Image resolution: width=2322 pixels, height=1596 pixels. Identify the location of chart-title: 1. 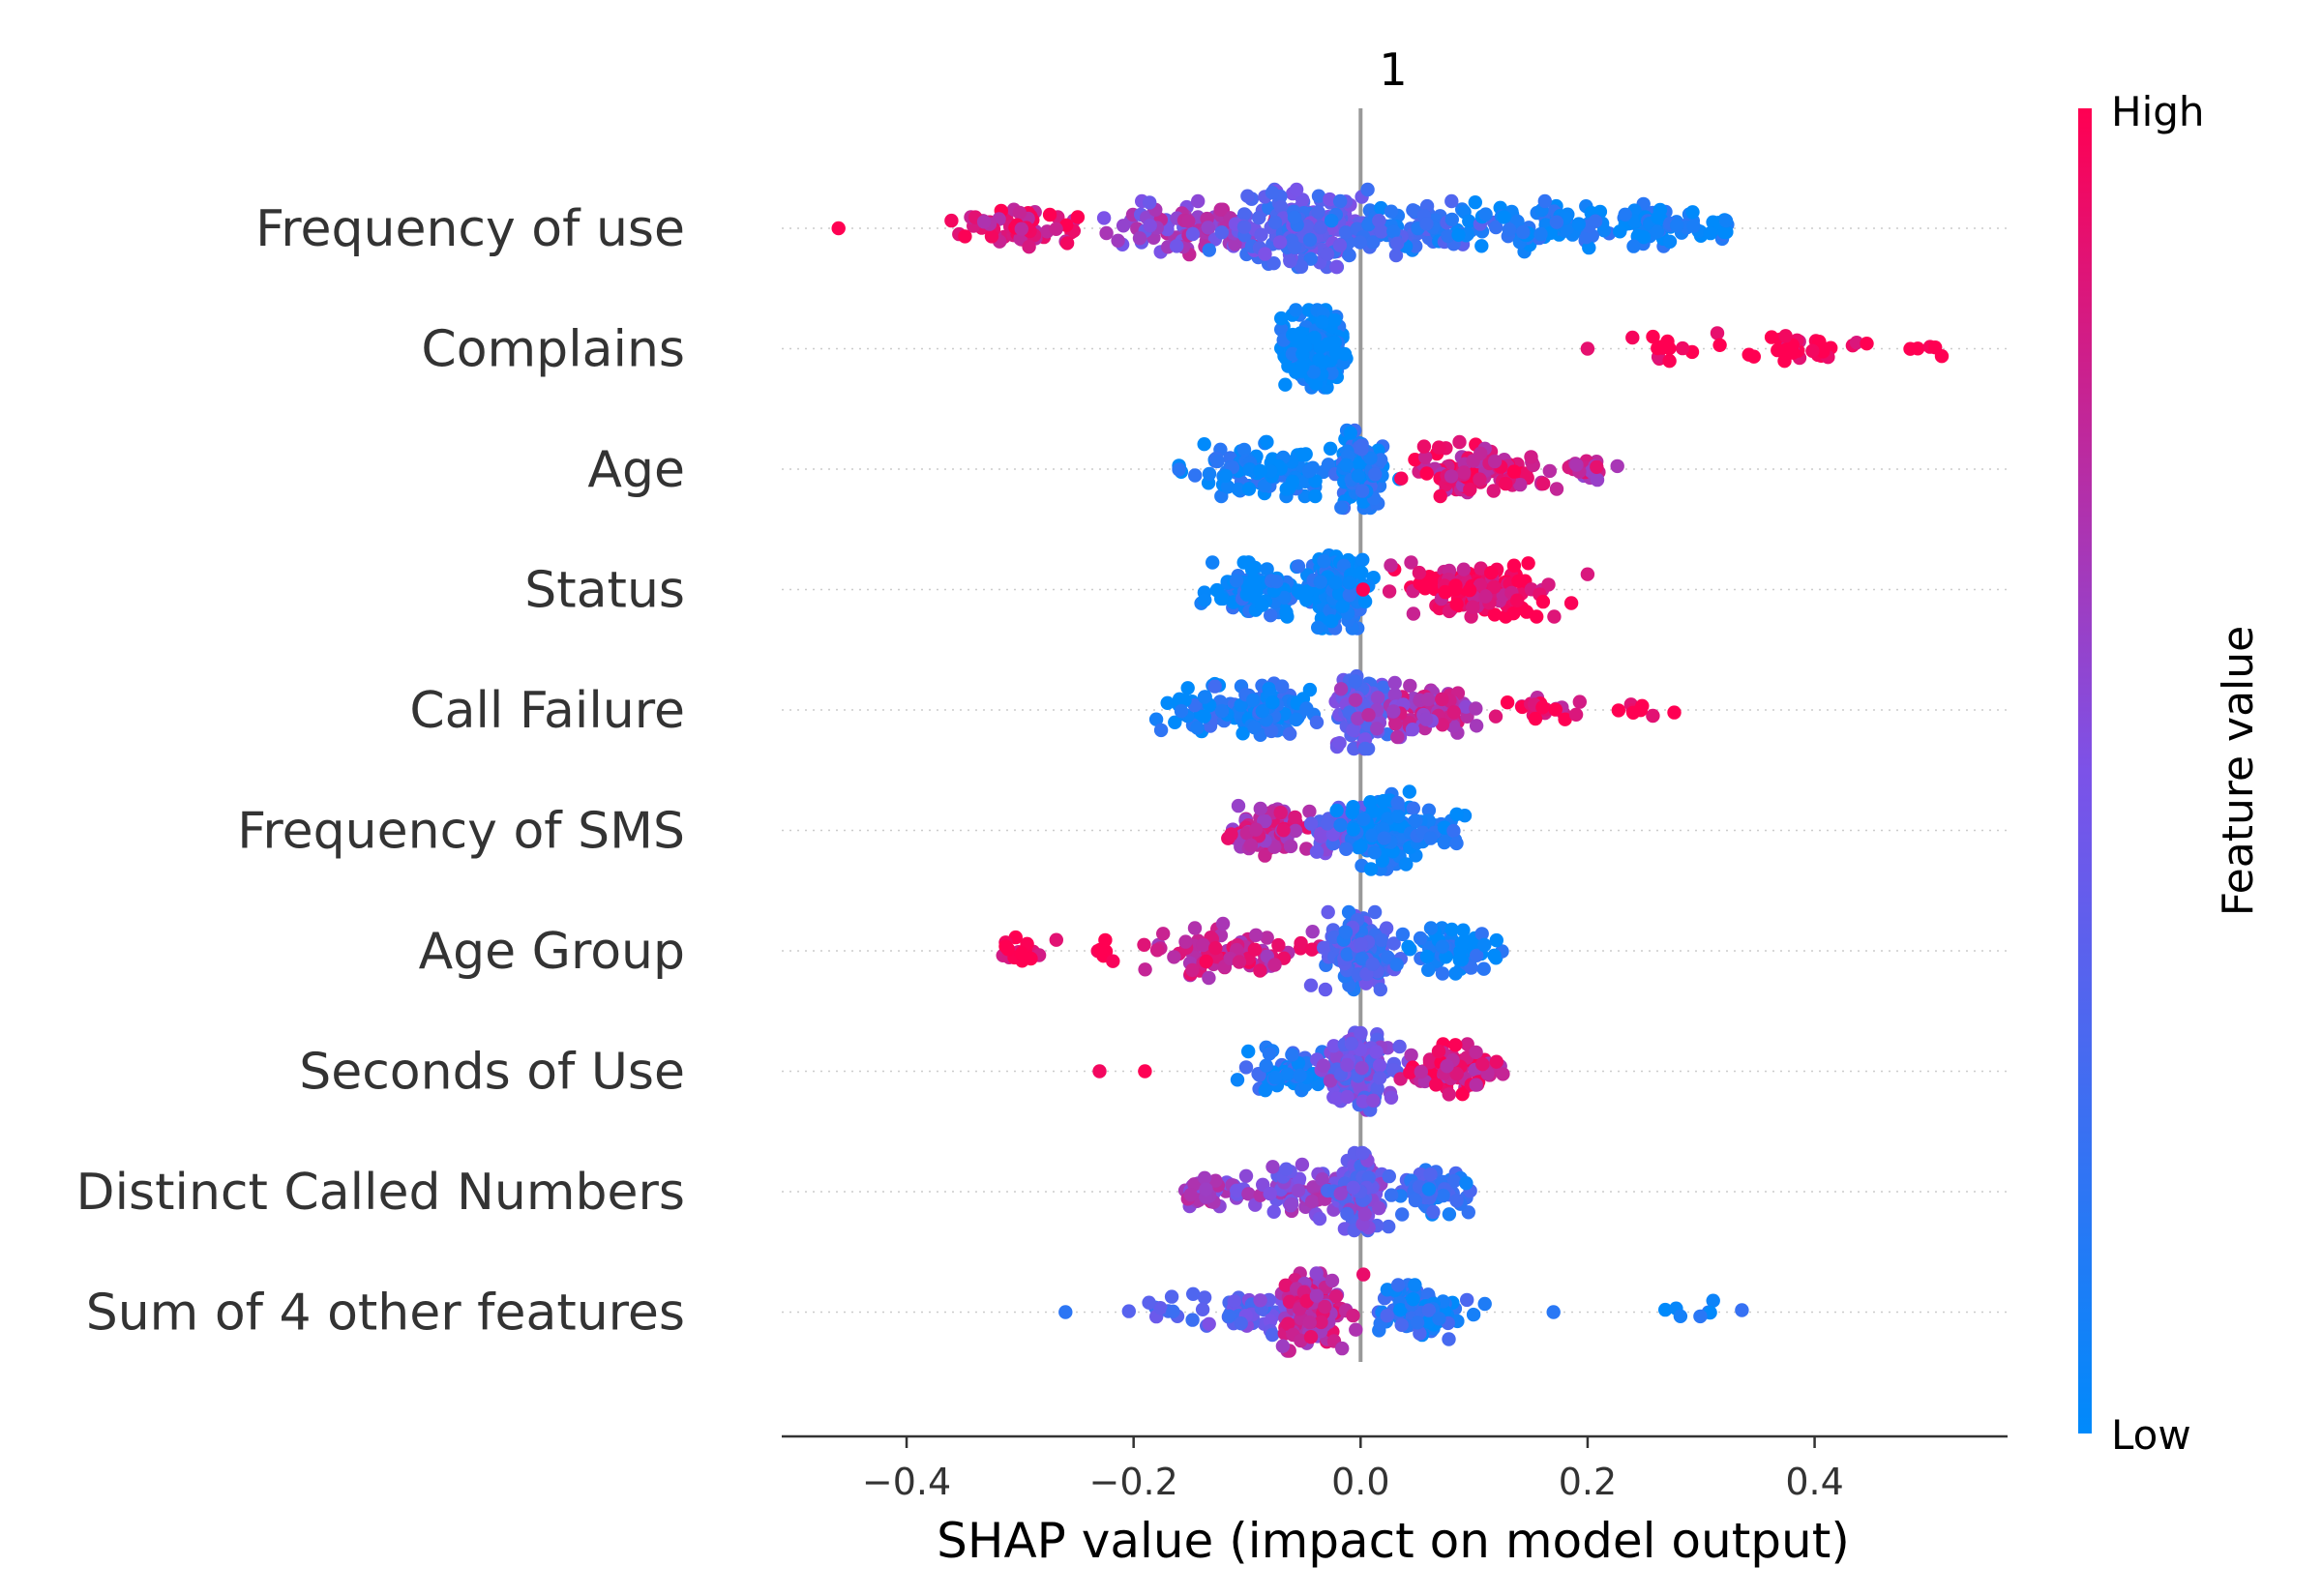
(1393, 70).